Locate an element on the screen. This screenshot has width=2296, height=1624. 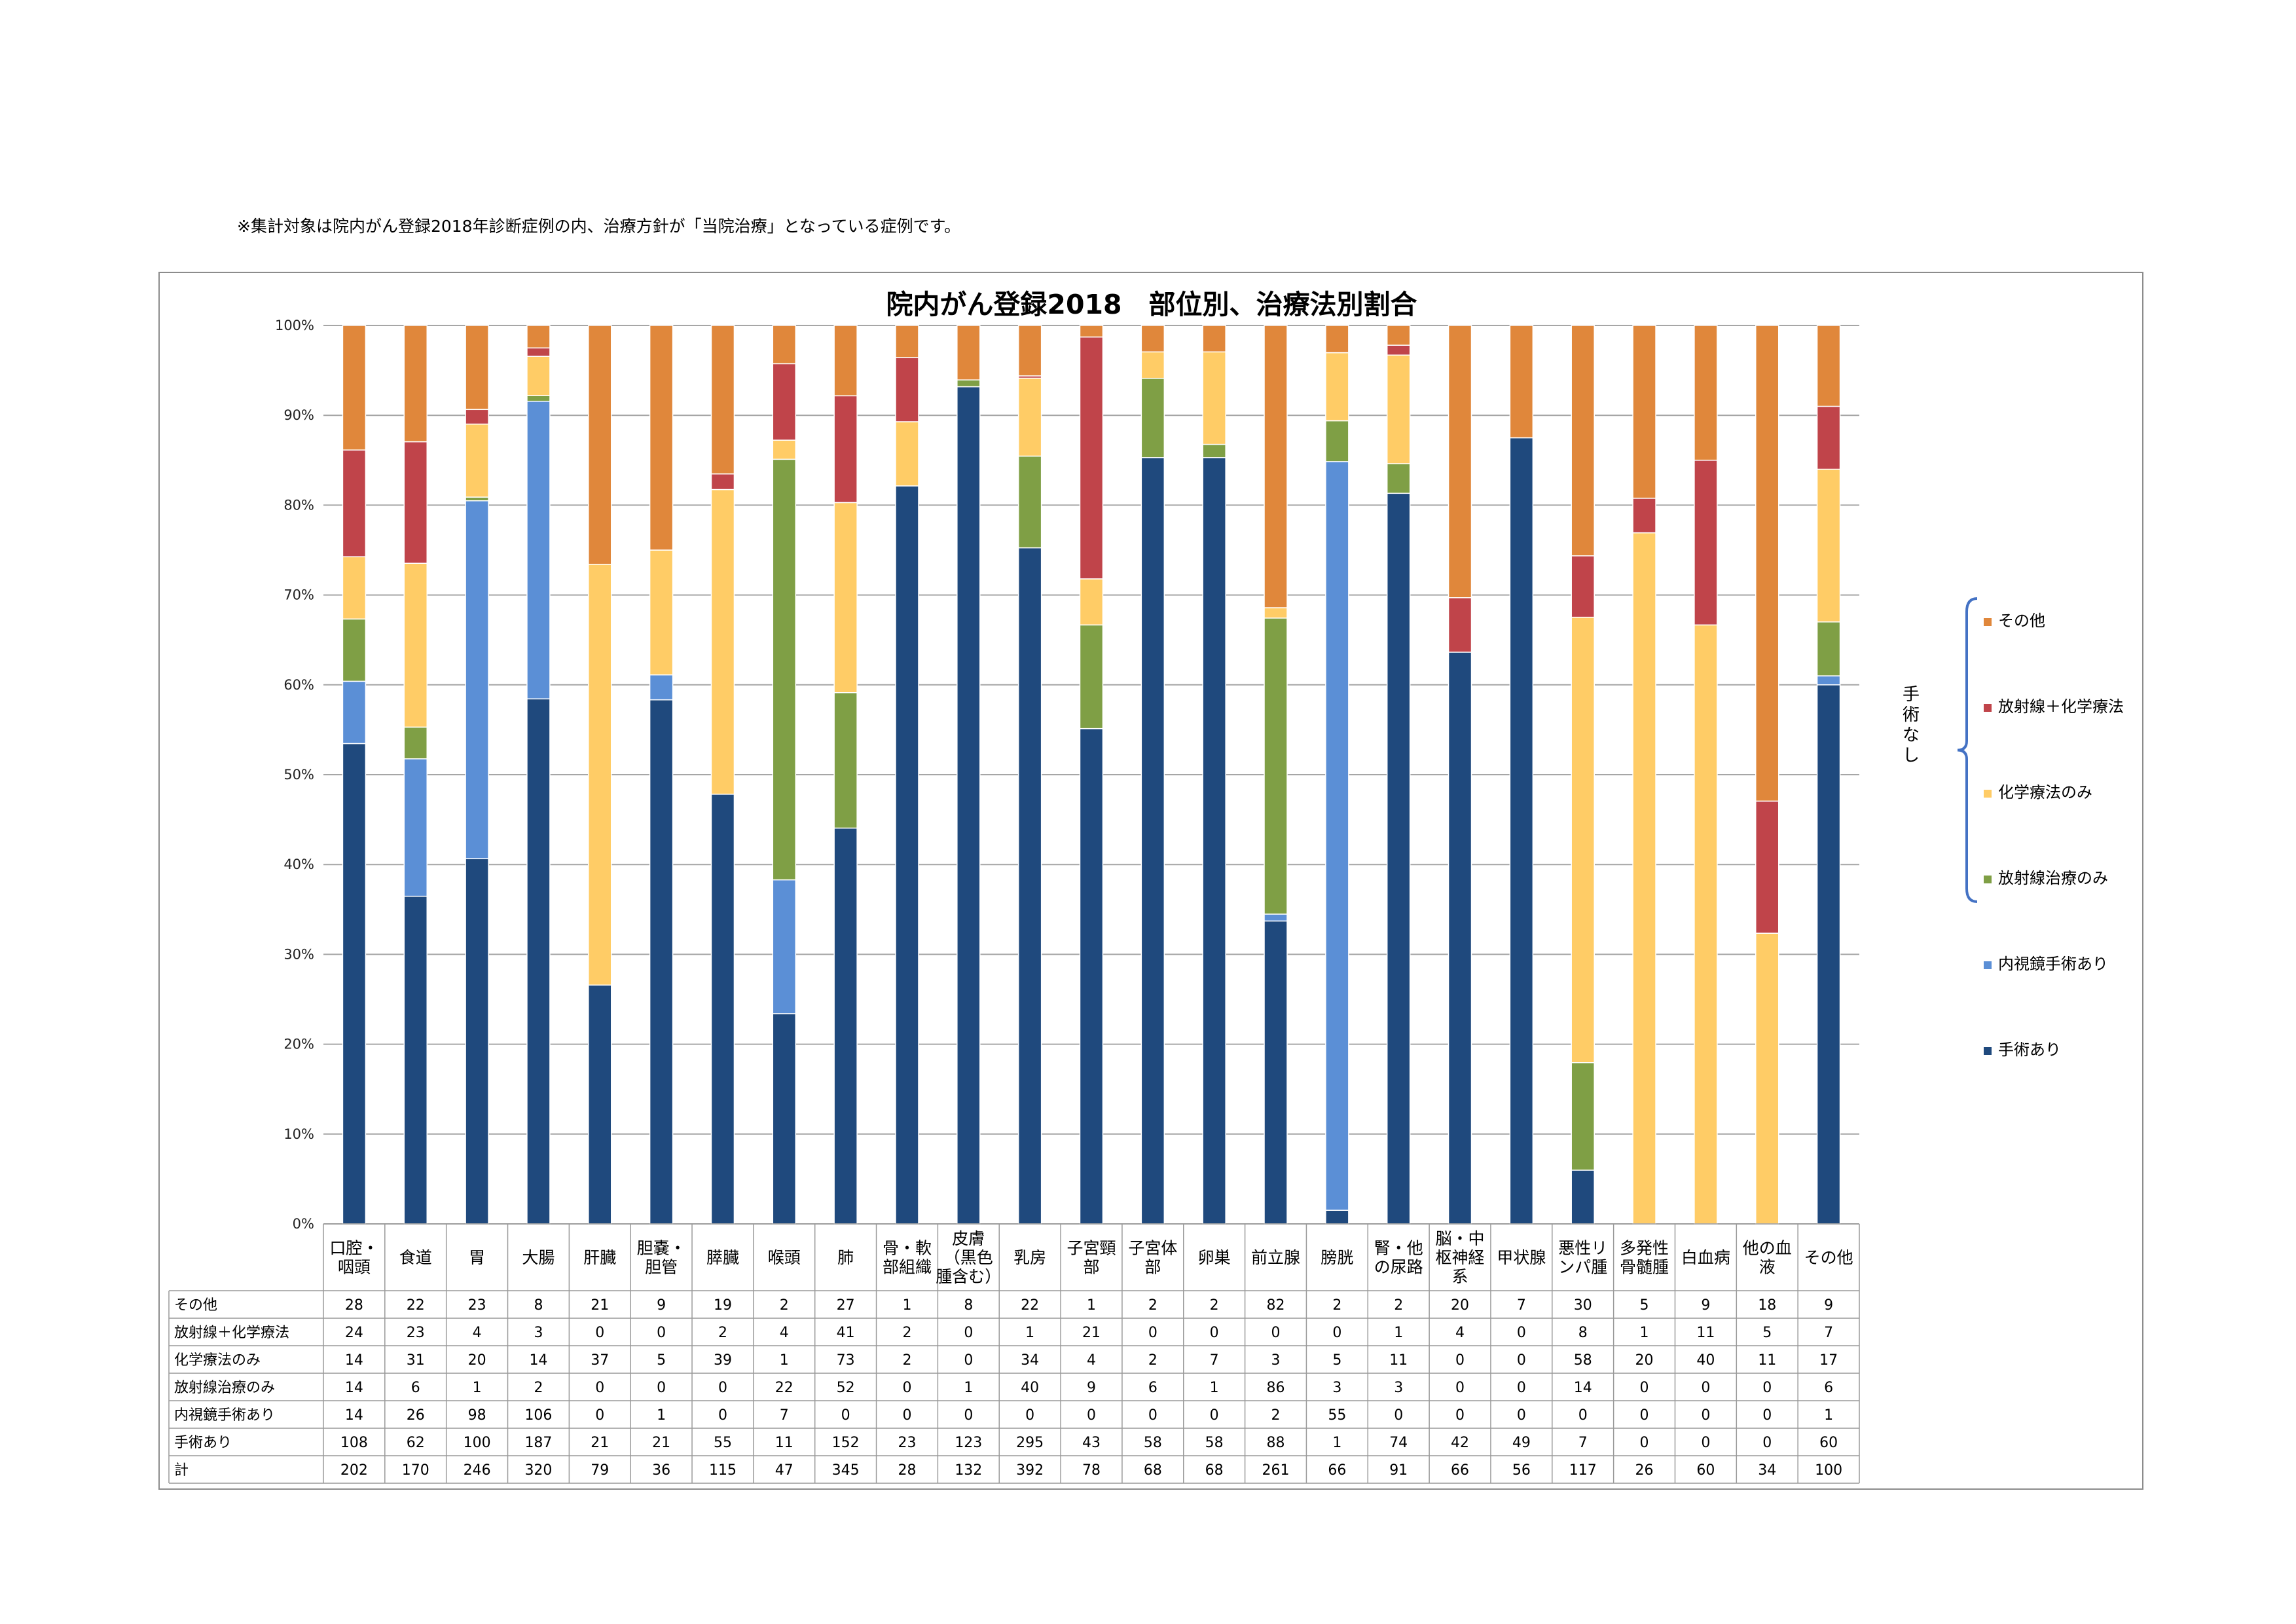
table-row-label: 放射線治療のみ is located at coordinates (224, 1388).